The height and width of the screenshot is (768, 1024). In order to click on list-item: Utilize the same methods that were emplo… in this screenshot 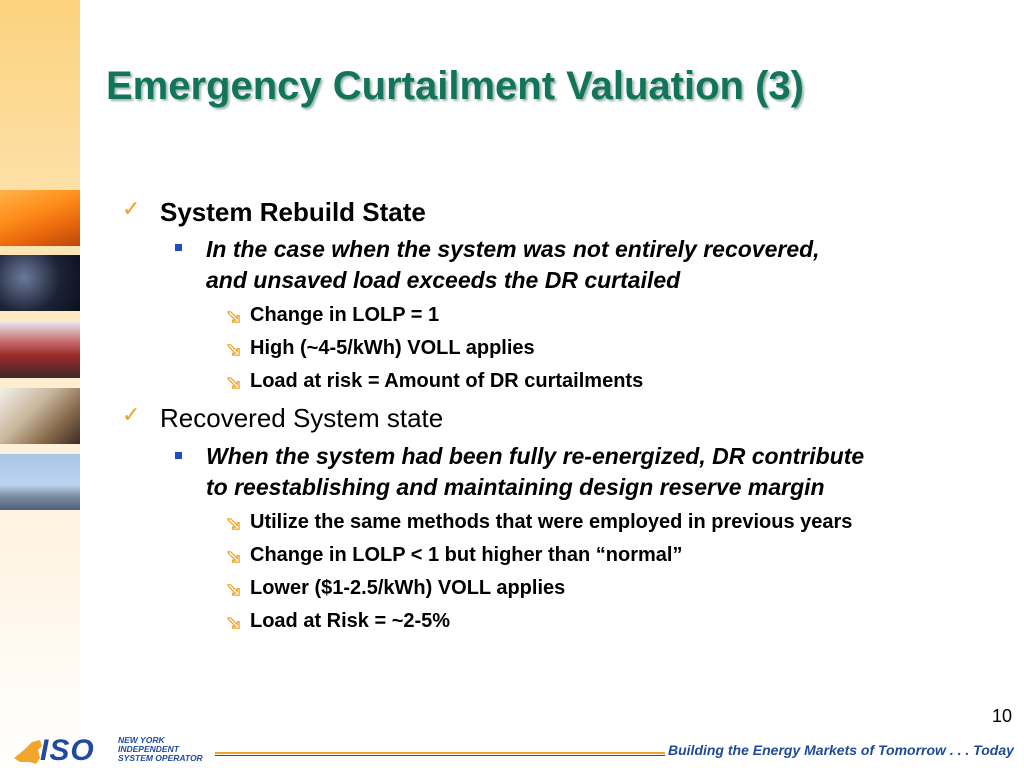, I will do `click(551, 522)`.